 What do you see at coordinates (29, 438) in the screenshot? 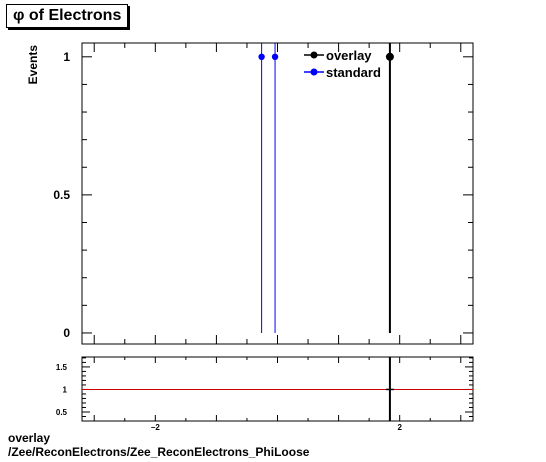
I see `footer-label: overlay` at bounding box center [29, 438].